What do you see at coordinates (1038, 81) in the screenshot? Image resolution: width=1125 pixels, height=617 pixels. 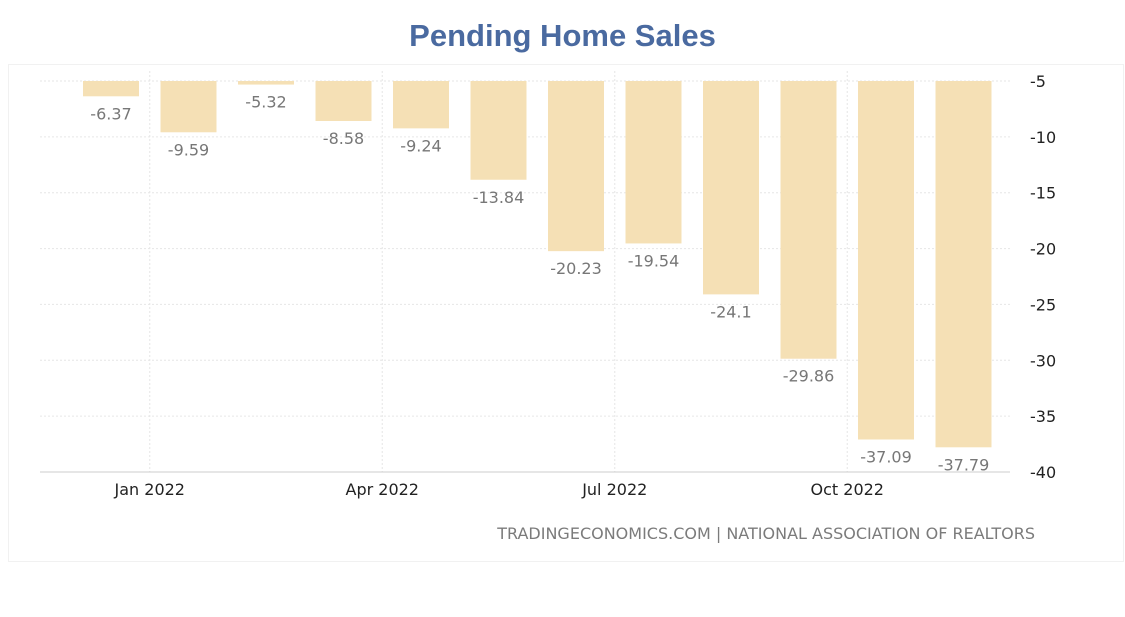 I see `y-tick-label: -5` at bounding box center [1038, 81].